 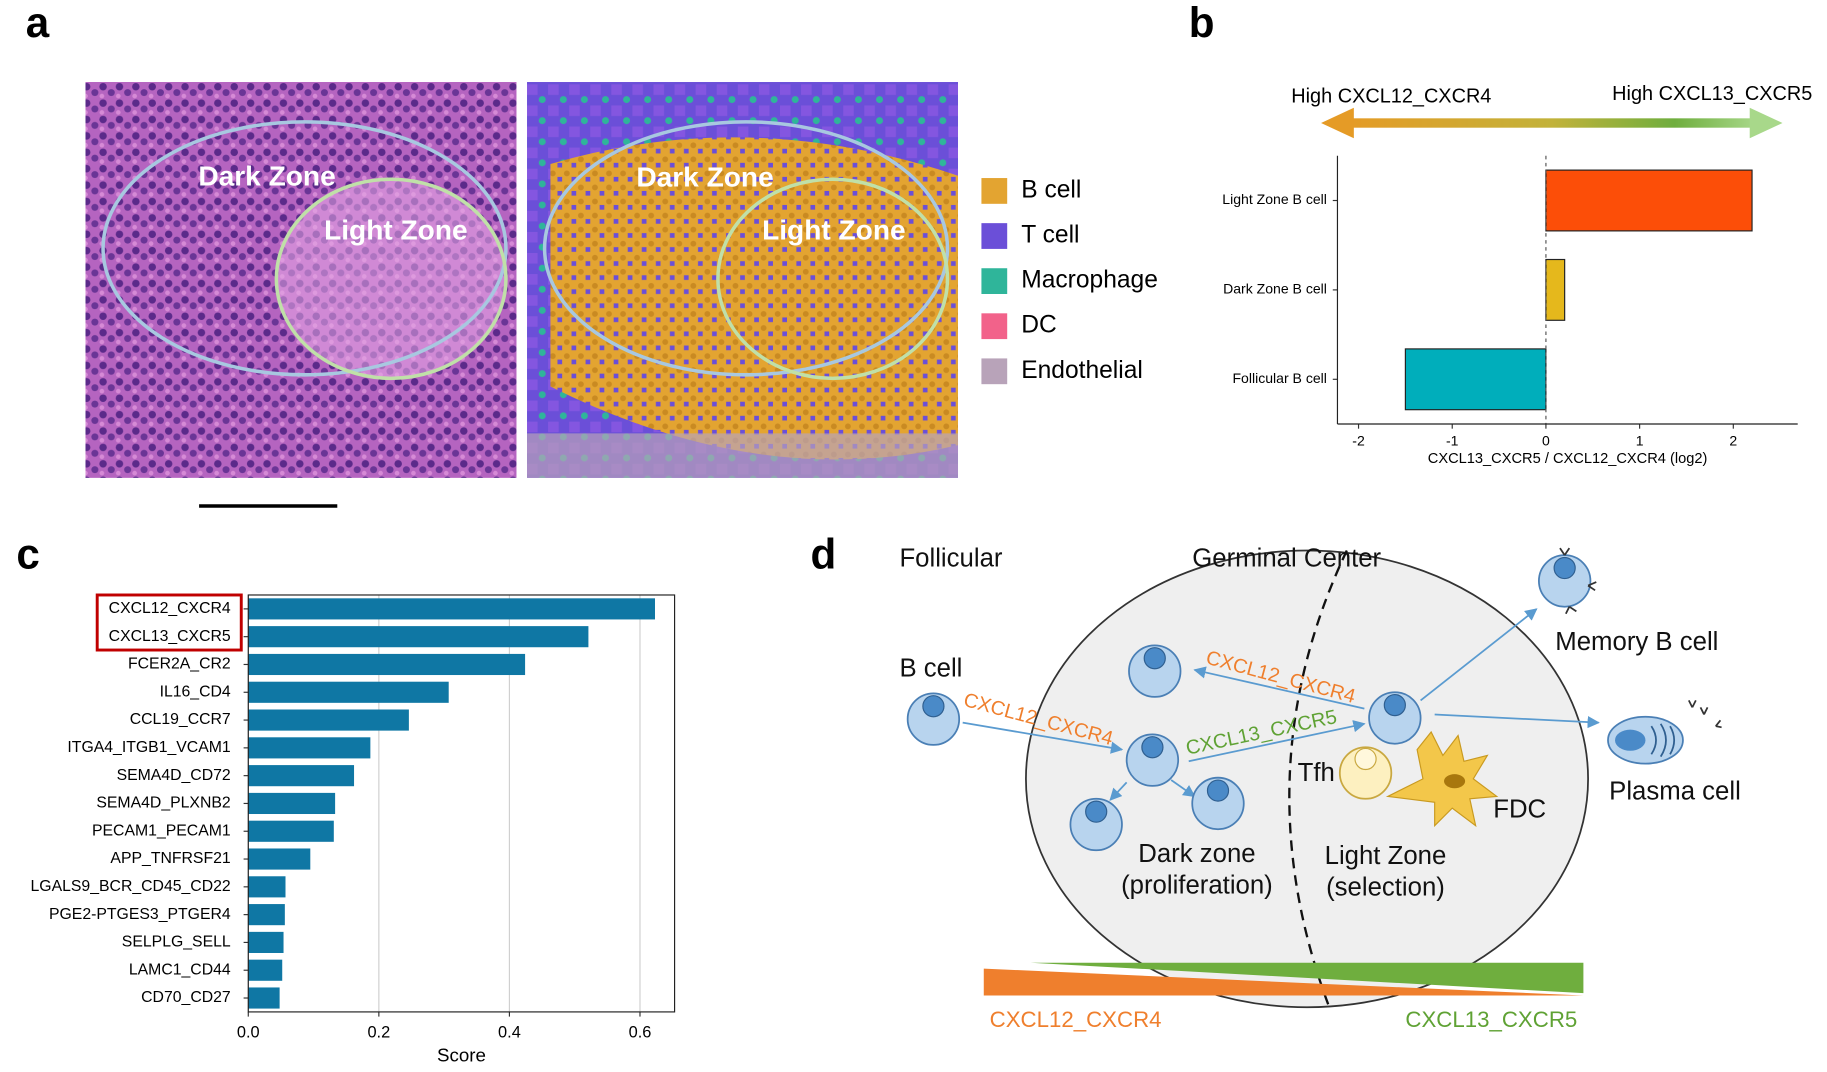 What do you see at coordinates (179, 664) in the screenshot?
I see `y-tick-label: FCER2A_CR2` at bounding box center [179, 664].